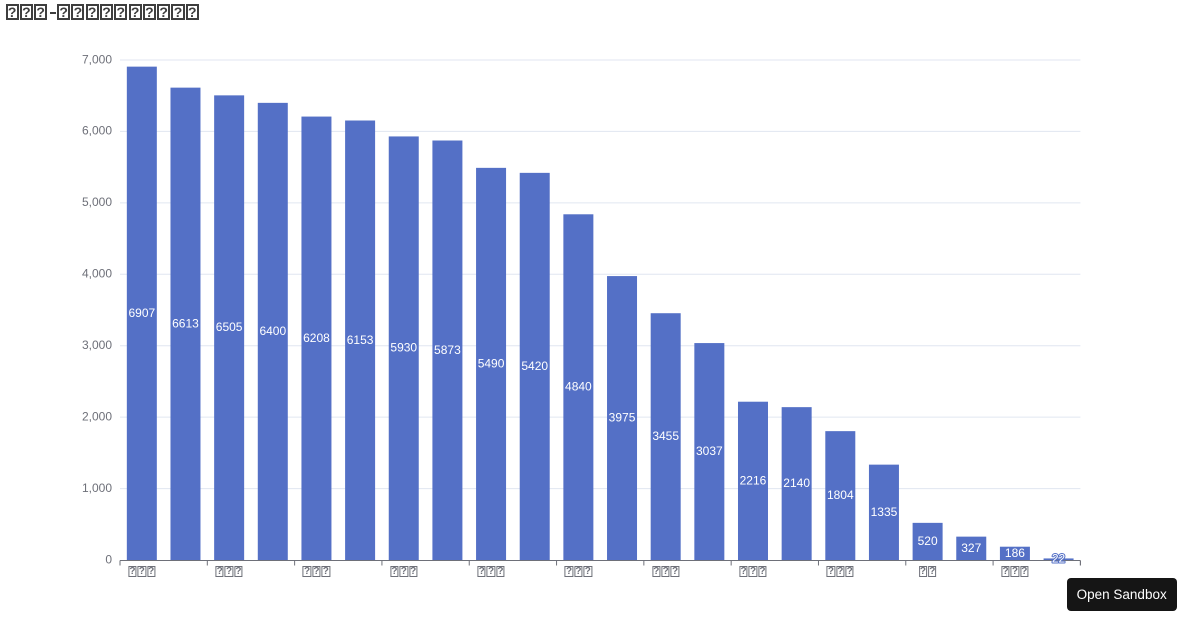 This screenshot has width=1200, height=630. I want to click on svg-text: 6505, so click(229, 327).